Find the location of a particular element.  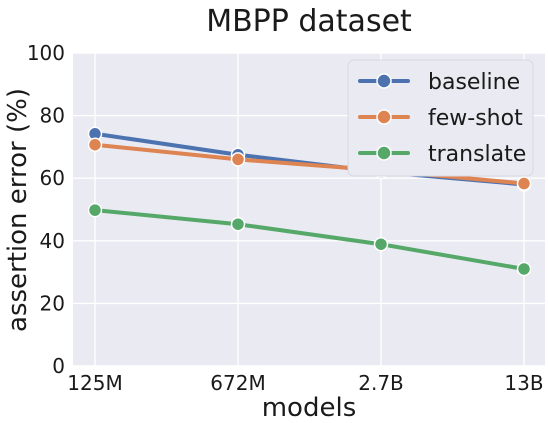

legend-label: baseline is located at coordinates (474, 82).